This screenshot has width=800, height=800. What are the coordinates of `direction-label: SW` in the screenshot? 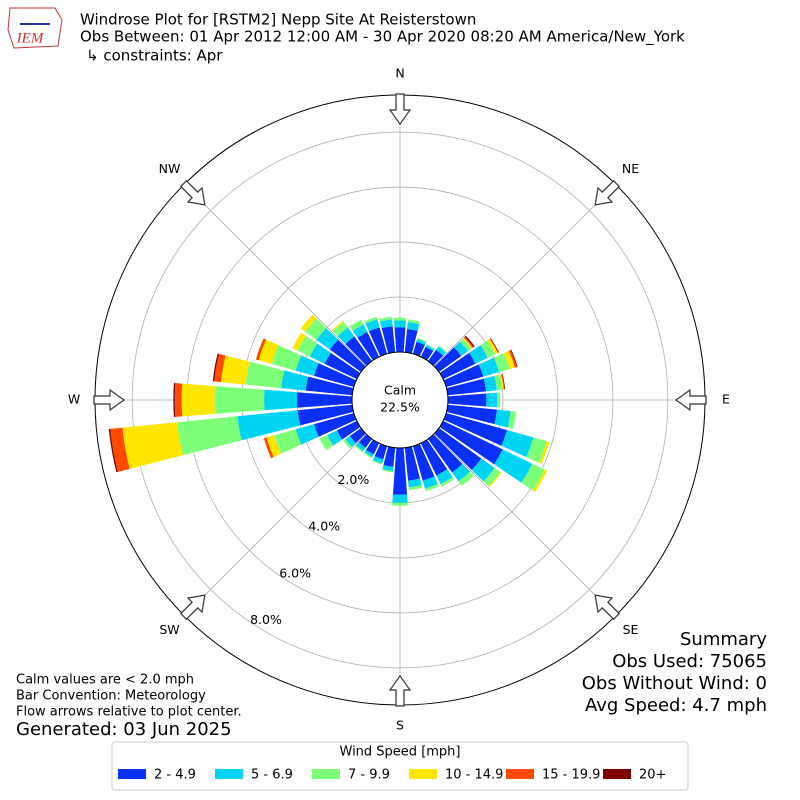 It's located at (169, 629).